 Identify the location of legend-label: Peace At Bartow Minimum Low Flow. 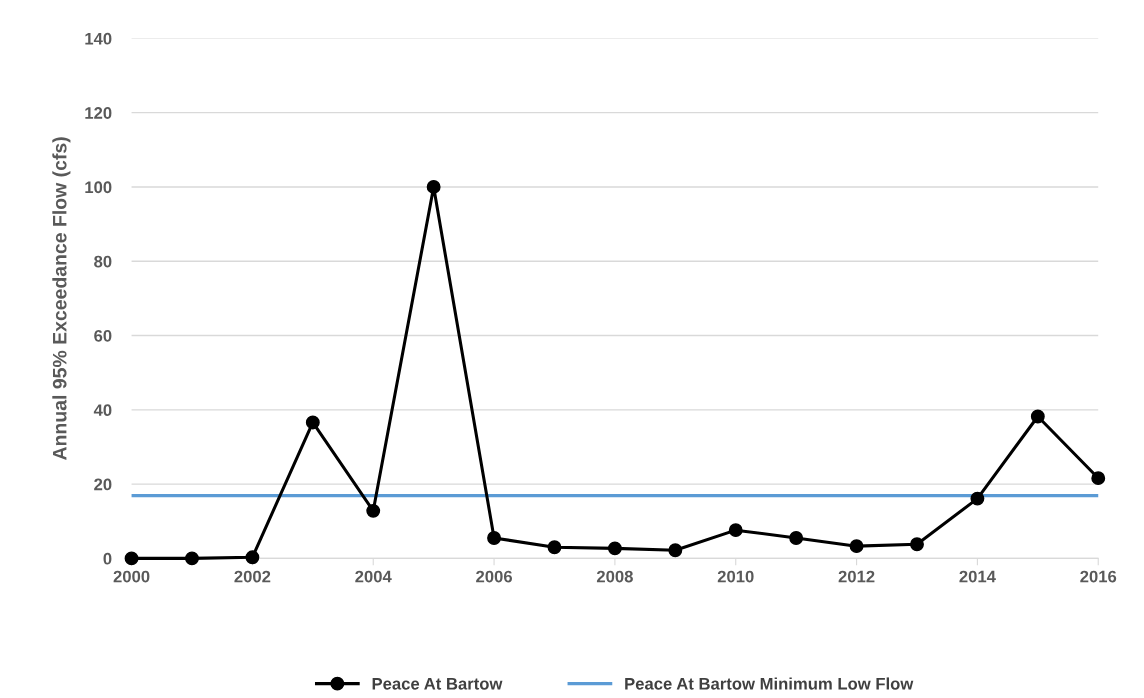
(769, 683).